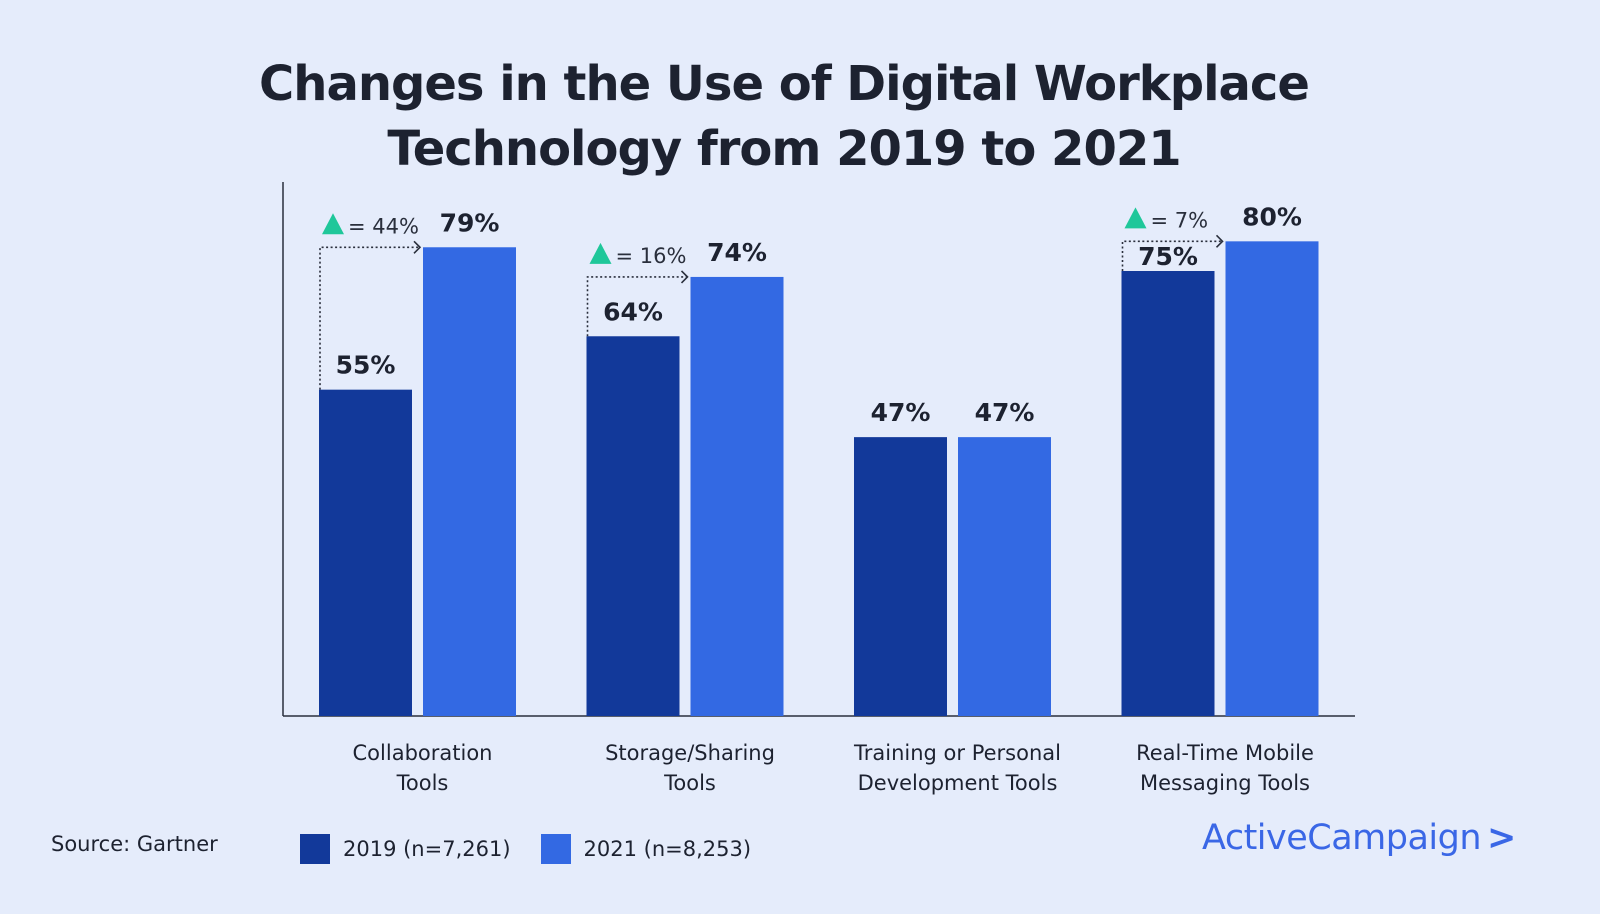 The height and width of the screenshot is (914, 1600). Describe the element at coordinates (1168, 256) in the screenshot. I see `data-label: 75%` at that location.